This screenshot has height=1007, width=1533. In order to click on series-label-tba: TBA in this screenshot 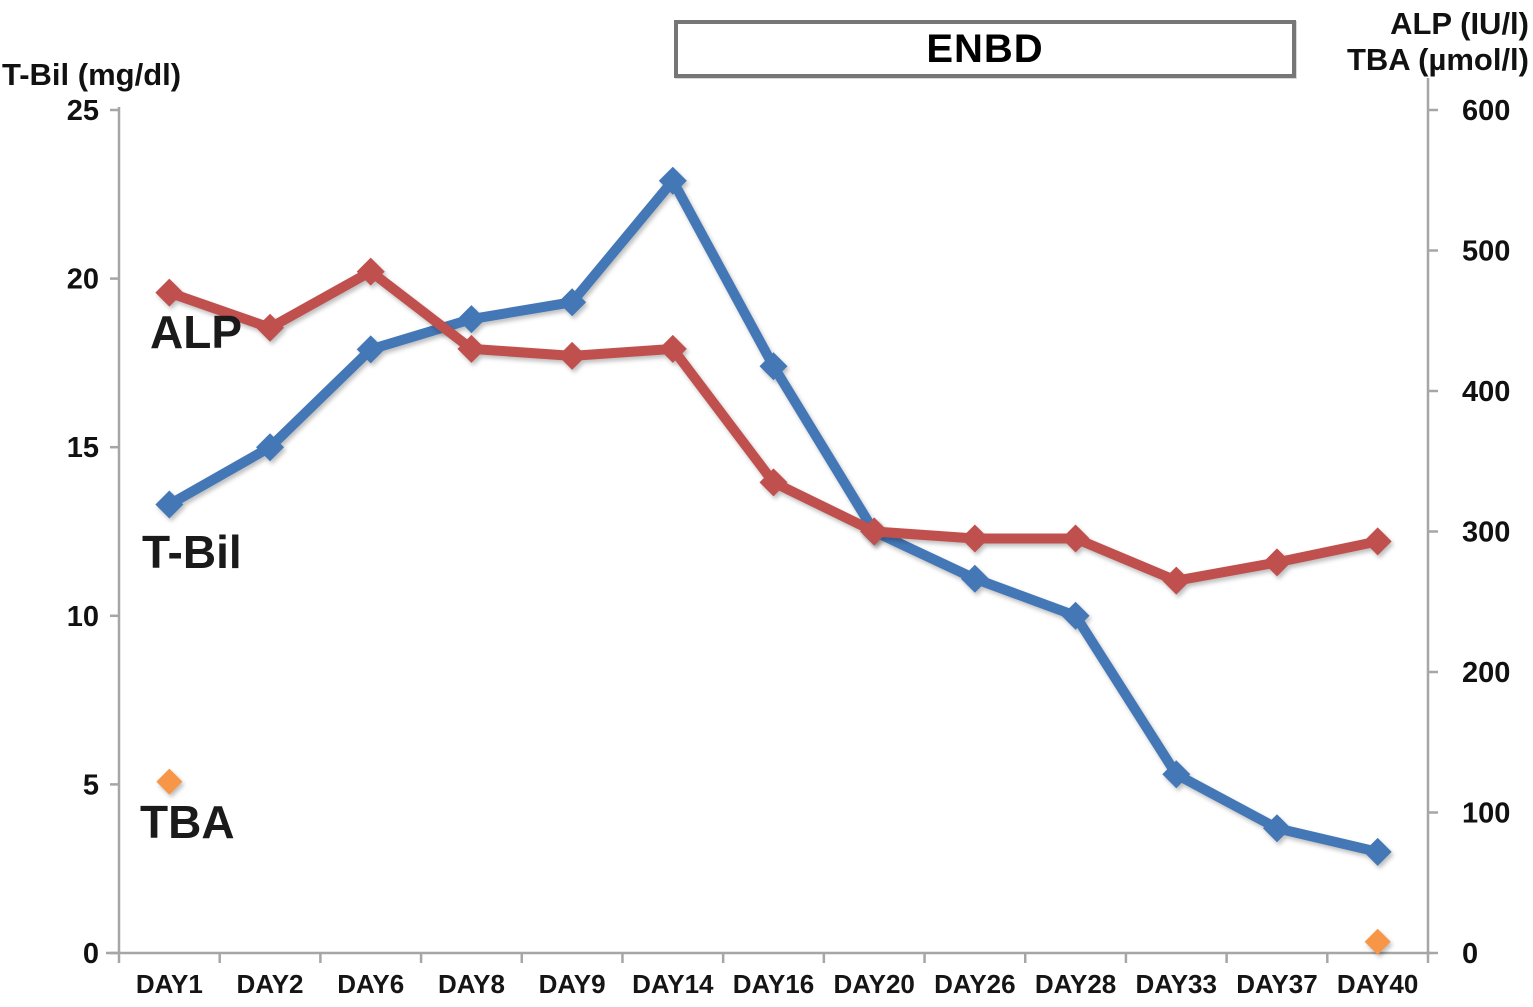, I will do `click(187, 822)`.